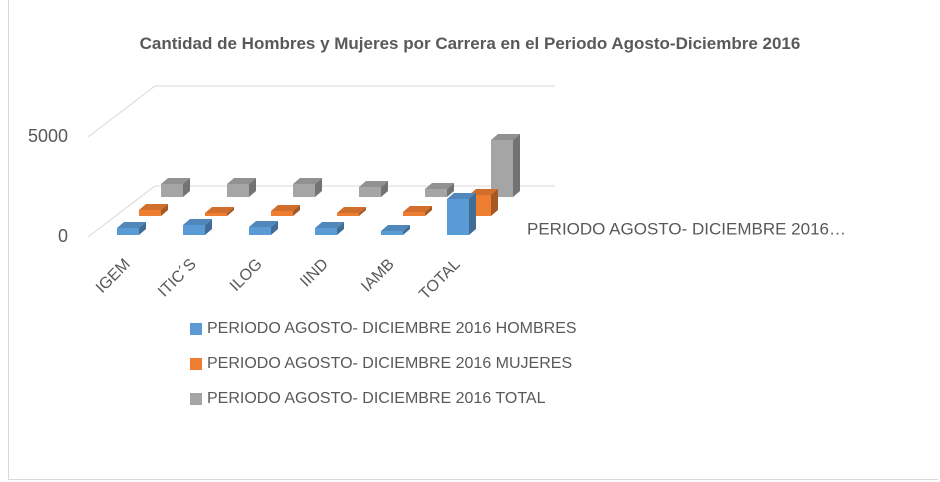 The width and height of the screenshot is (940, 482). What do you see at coordinates (376, 398) in the screenshot?
I see `legend-label: PERIODO AGOSTO- DICIEMBRE 2016 TOTAL` at bounding box center [376, 398].